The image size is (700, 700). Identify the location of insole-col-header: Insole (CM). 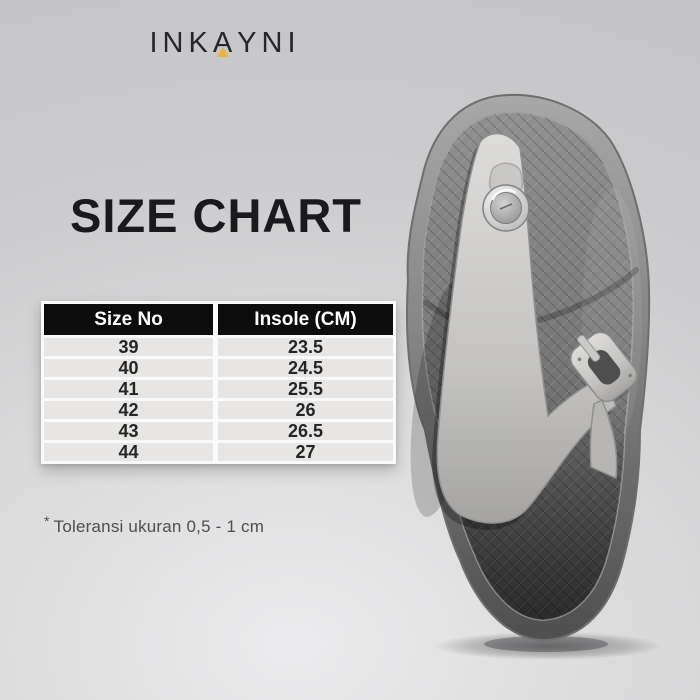
(305, 319).